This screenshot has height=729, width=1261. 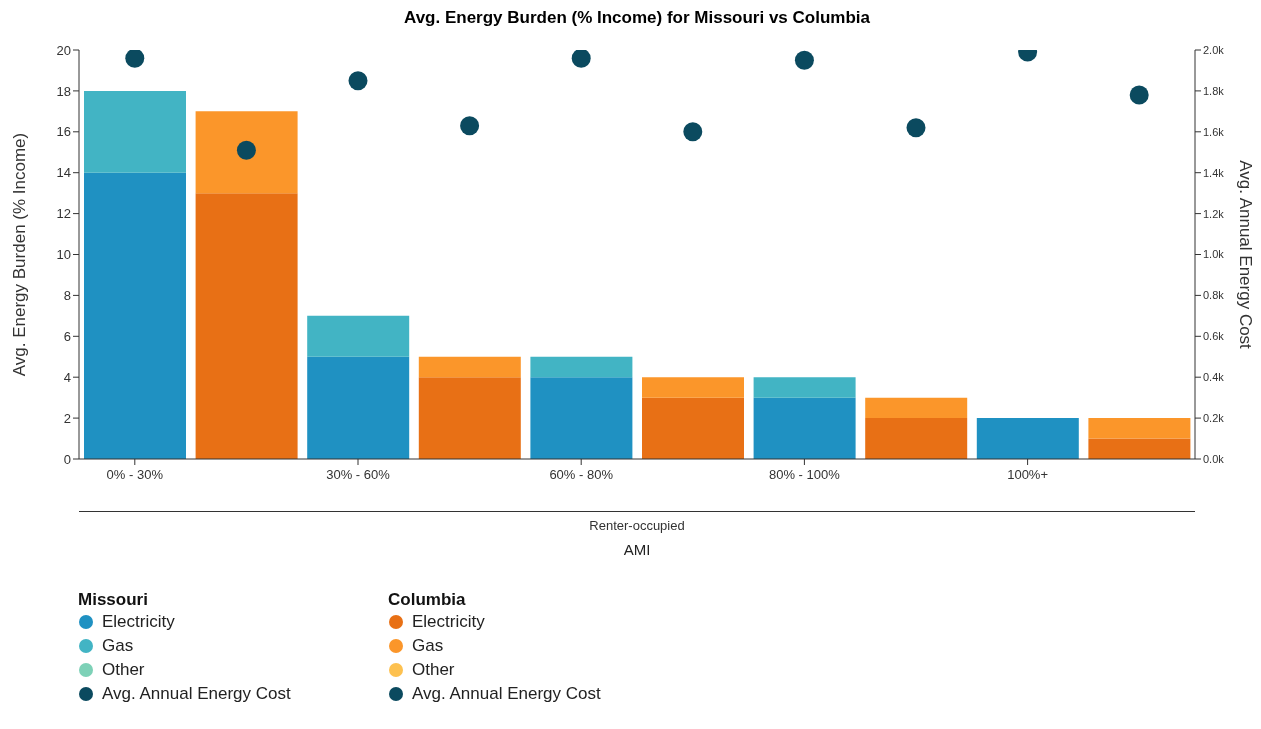 I want to click on text: Renter-occupied, so click(x=637, y=522).